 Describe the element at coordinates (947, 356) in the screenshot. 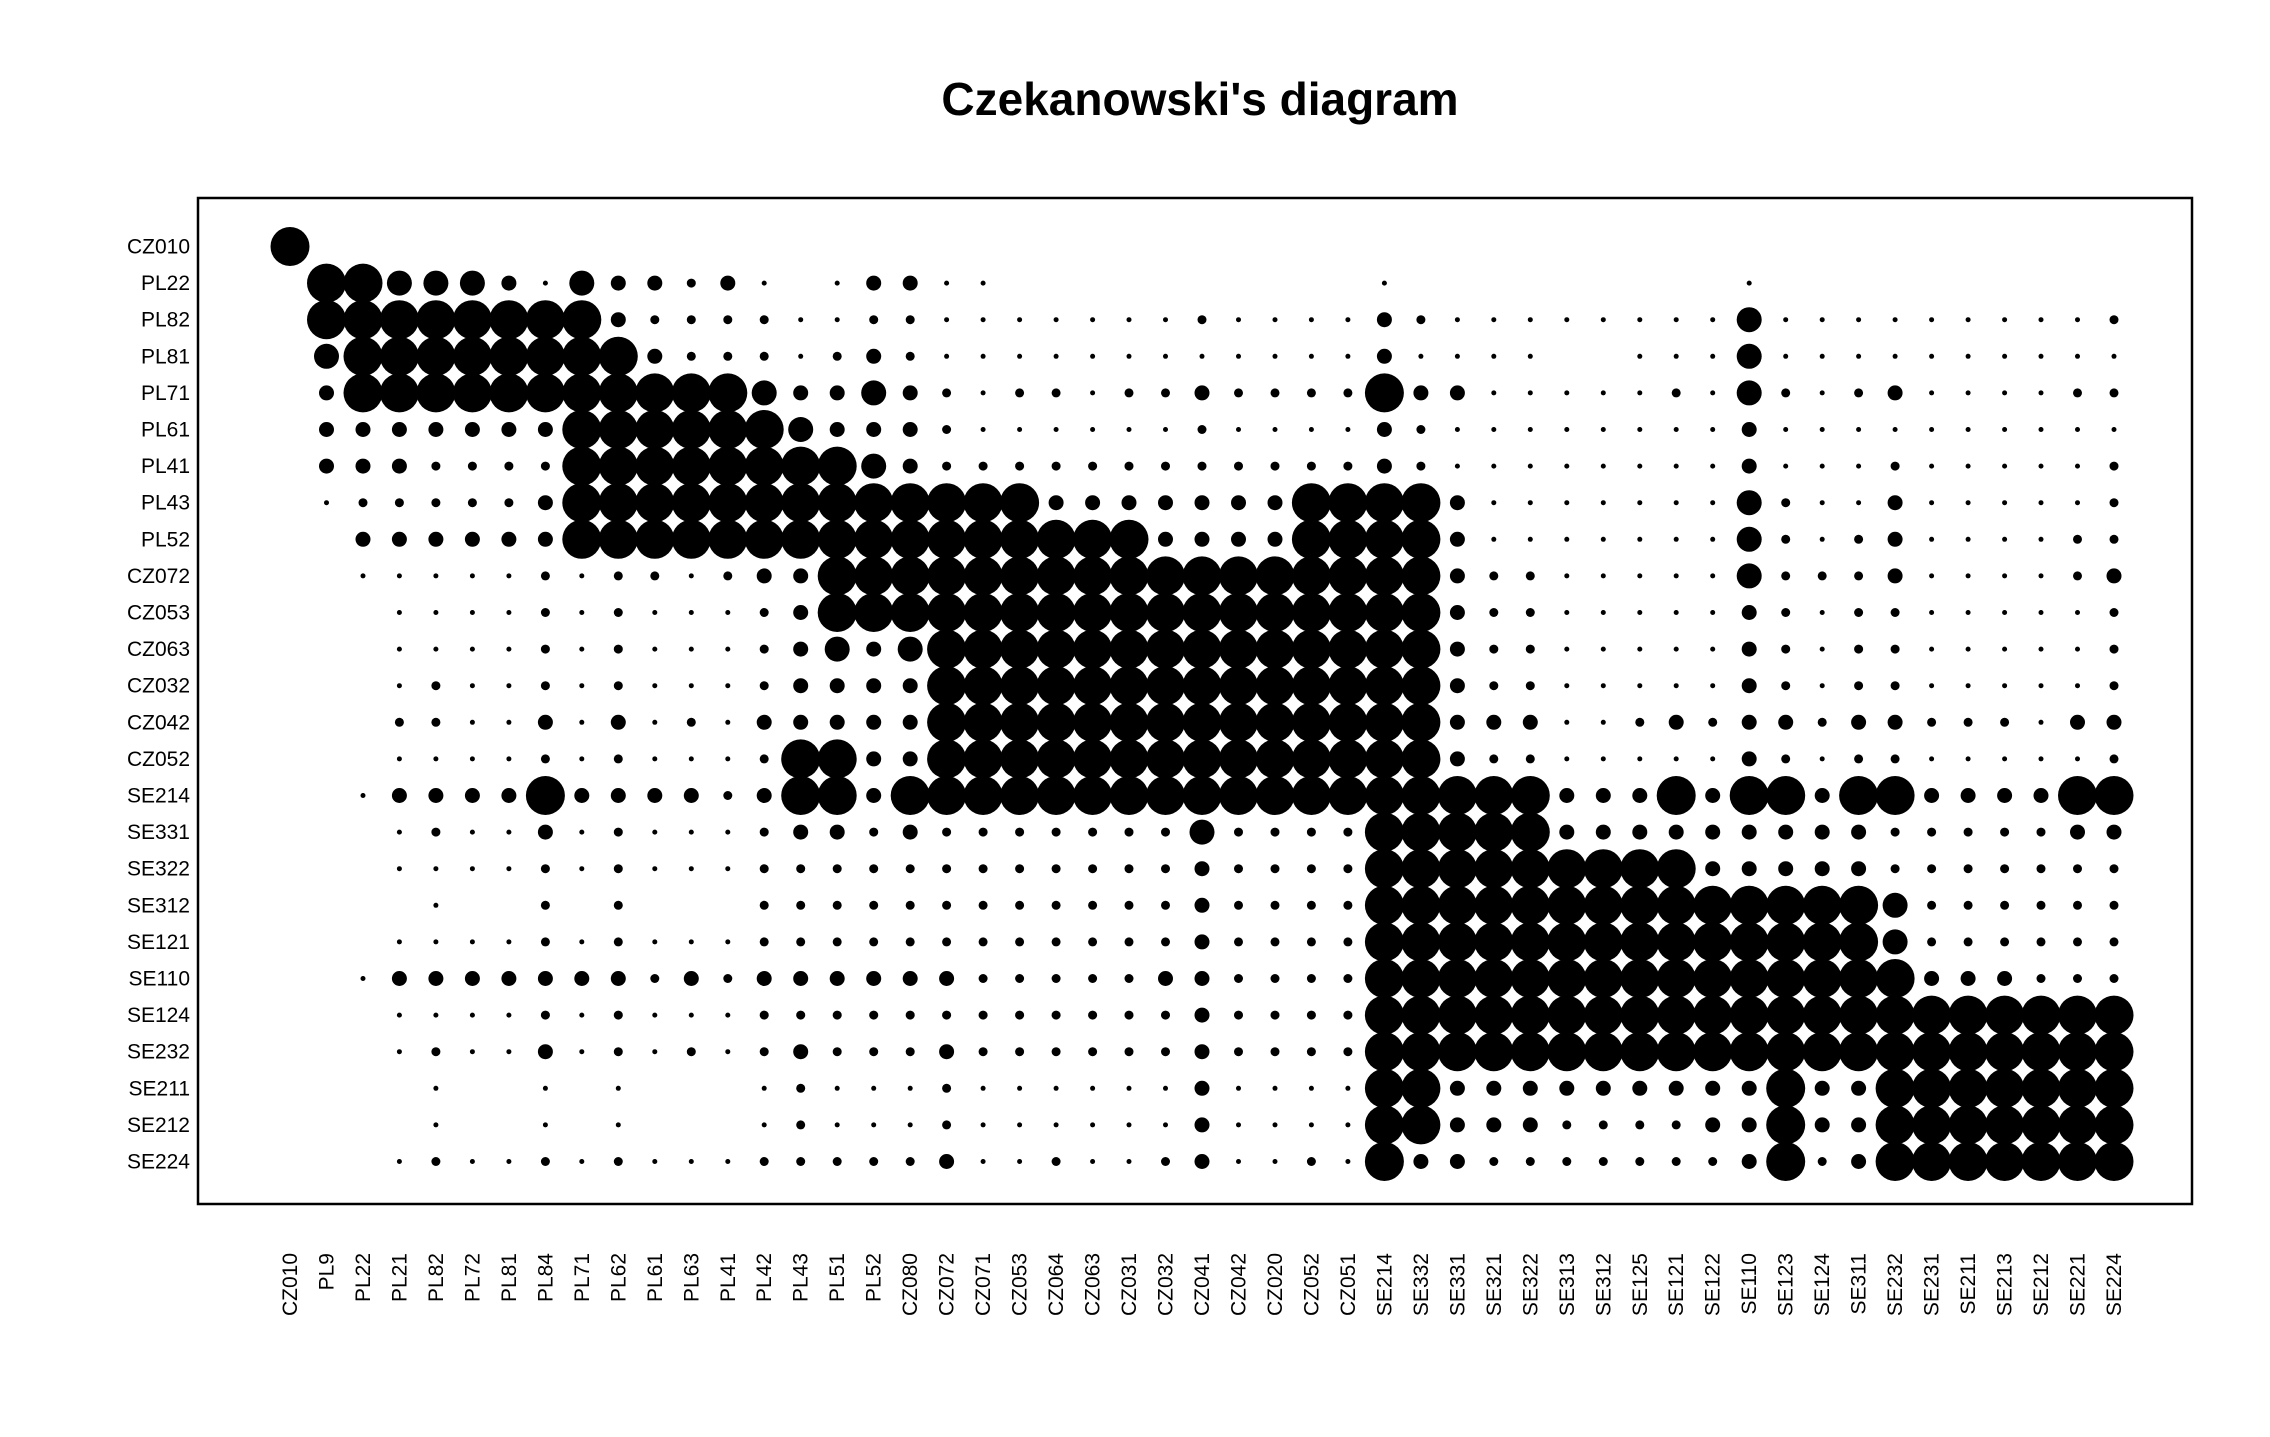

I see `cell-PL81-CZ072` at that location.